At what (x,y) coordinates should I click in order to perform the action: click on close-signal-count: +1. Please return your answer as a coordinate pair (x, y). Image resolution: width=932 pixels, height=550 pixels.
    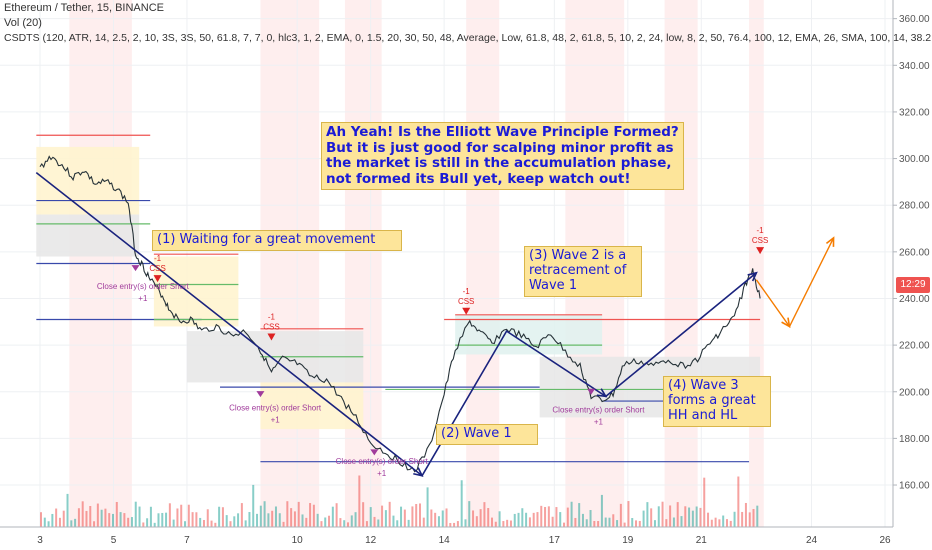
    Looking at the image, I should click on (599, 422).